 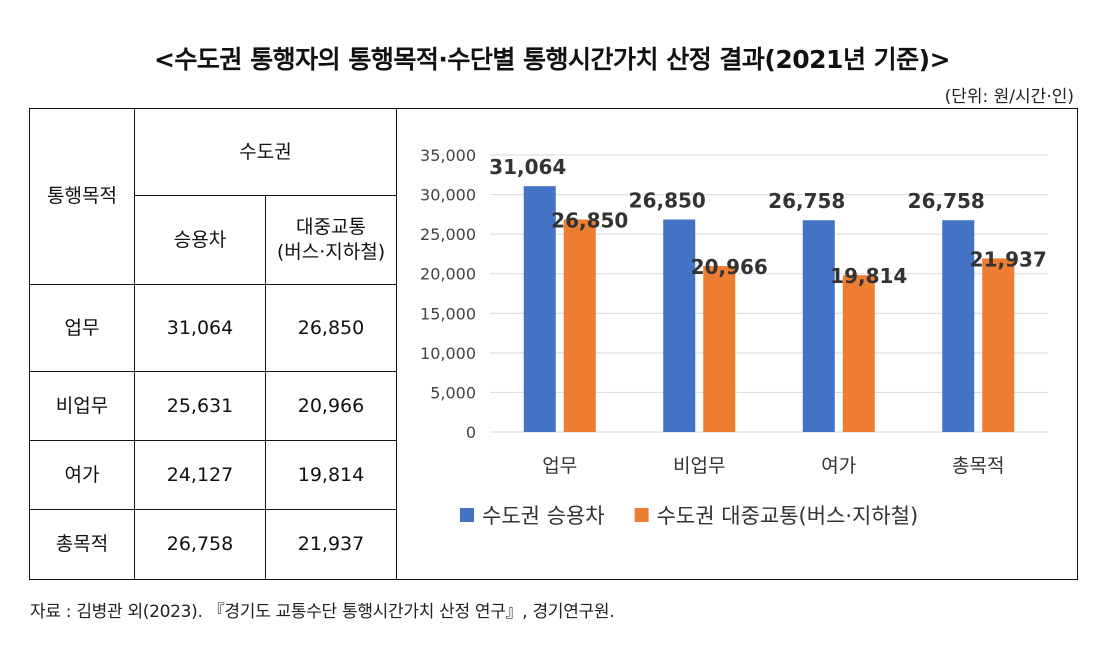 What do you see at coordinates (82, 475) in the screenshot?
I see `row-purpose: 여가` at bounding box center [82, 475].